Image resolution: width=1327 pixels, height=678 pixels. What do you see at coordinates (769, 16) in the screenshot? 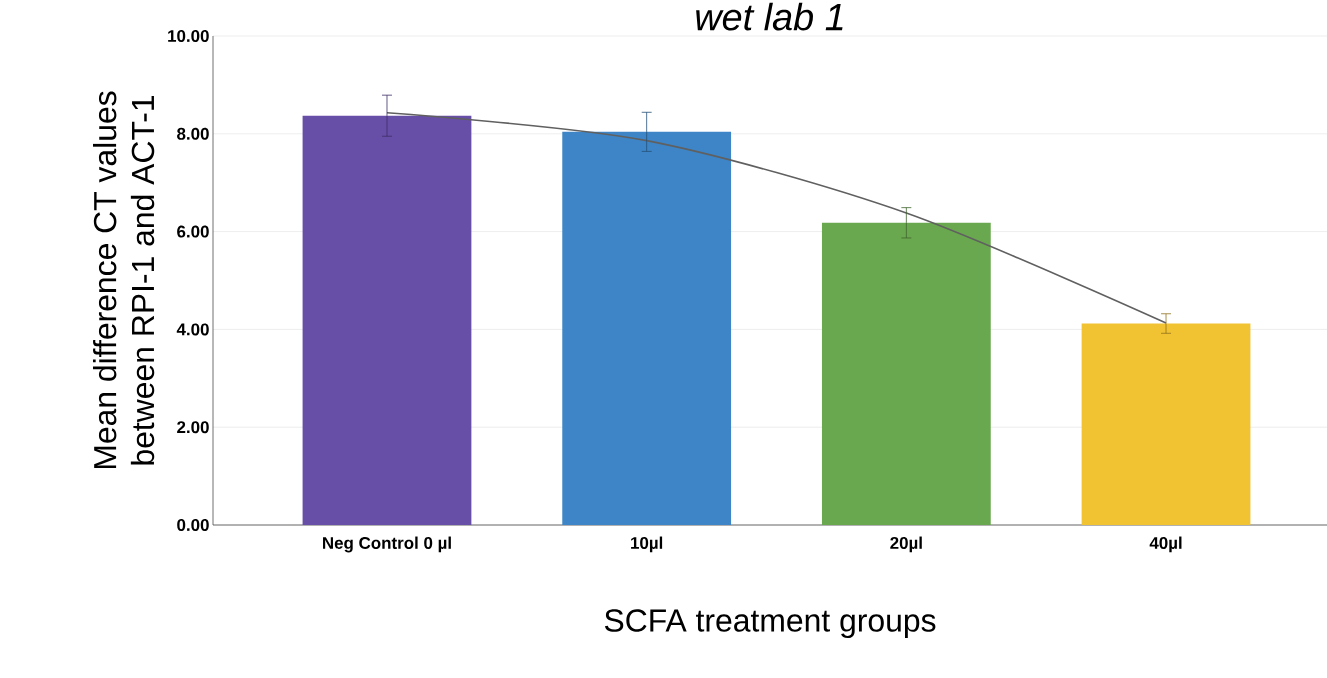
I see `chart-title: wet lab 1` at bounding box center [769, 16].